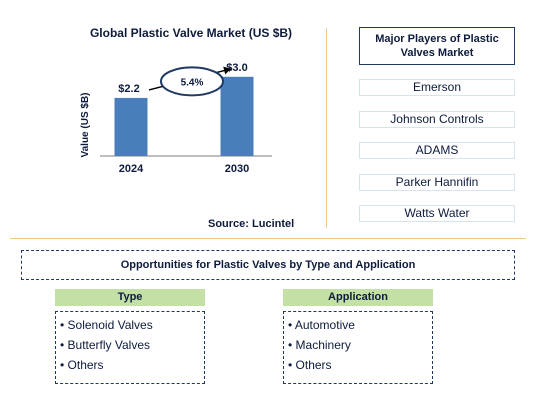  What do you see at coordinates (85, 124) in the screenshot?
I see `y-axis-label: Value (US $B)` at bounding box center [85, 124].